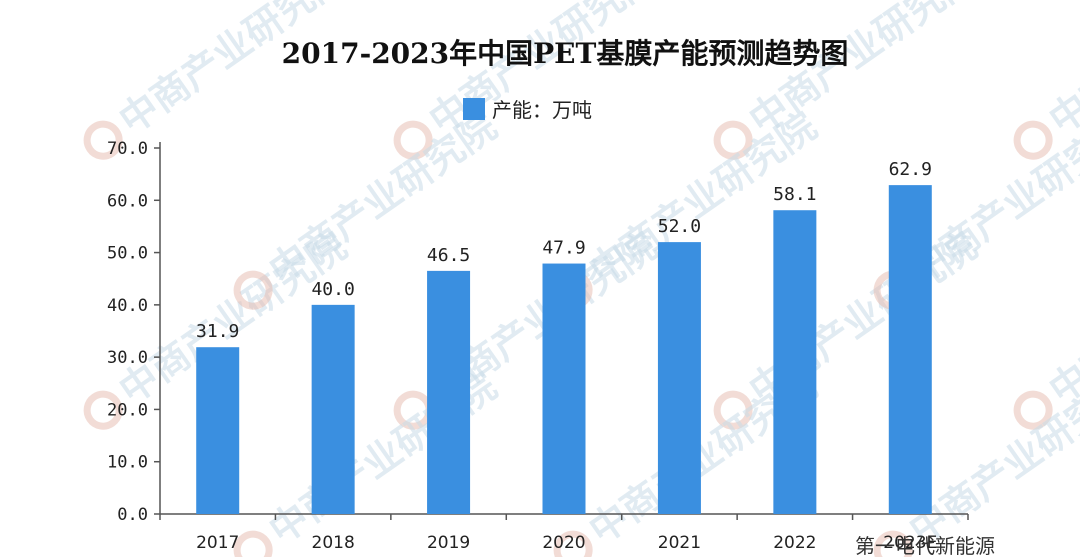 The image size is (1080, 557). Describe the element at coordinates (679, 543) in the screenshot. I see `x-tick-label: 2021` at that location.